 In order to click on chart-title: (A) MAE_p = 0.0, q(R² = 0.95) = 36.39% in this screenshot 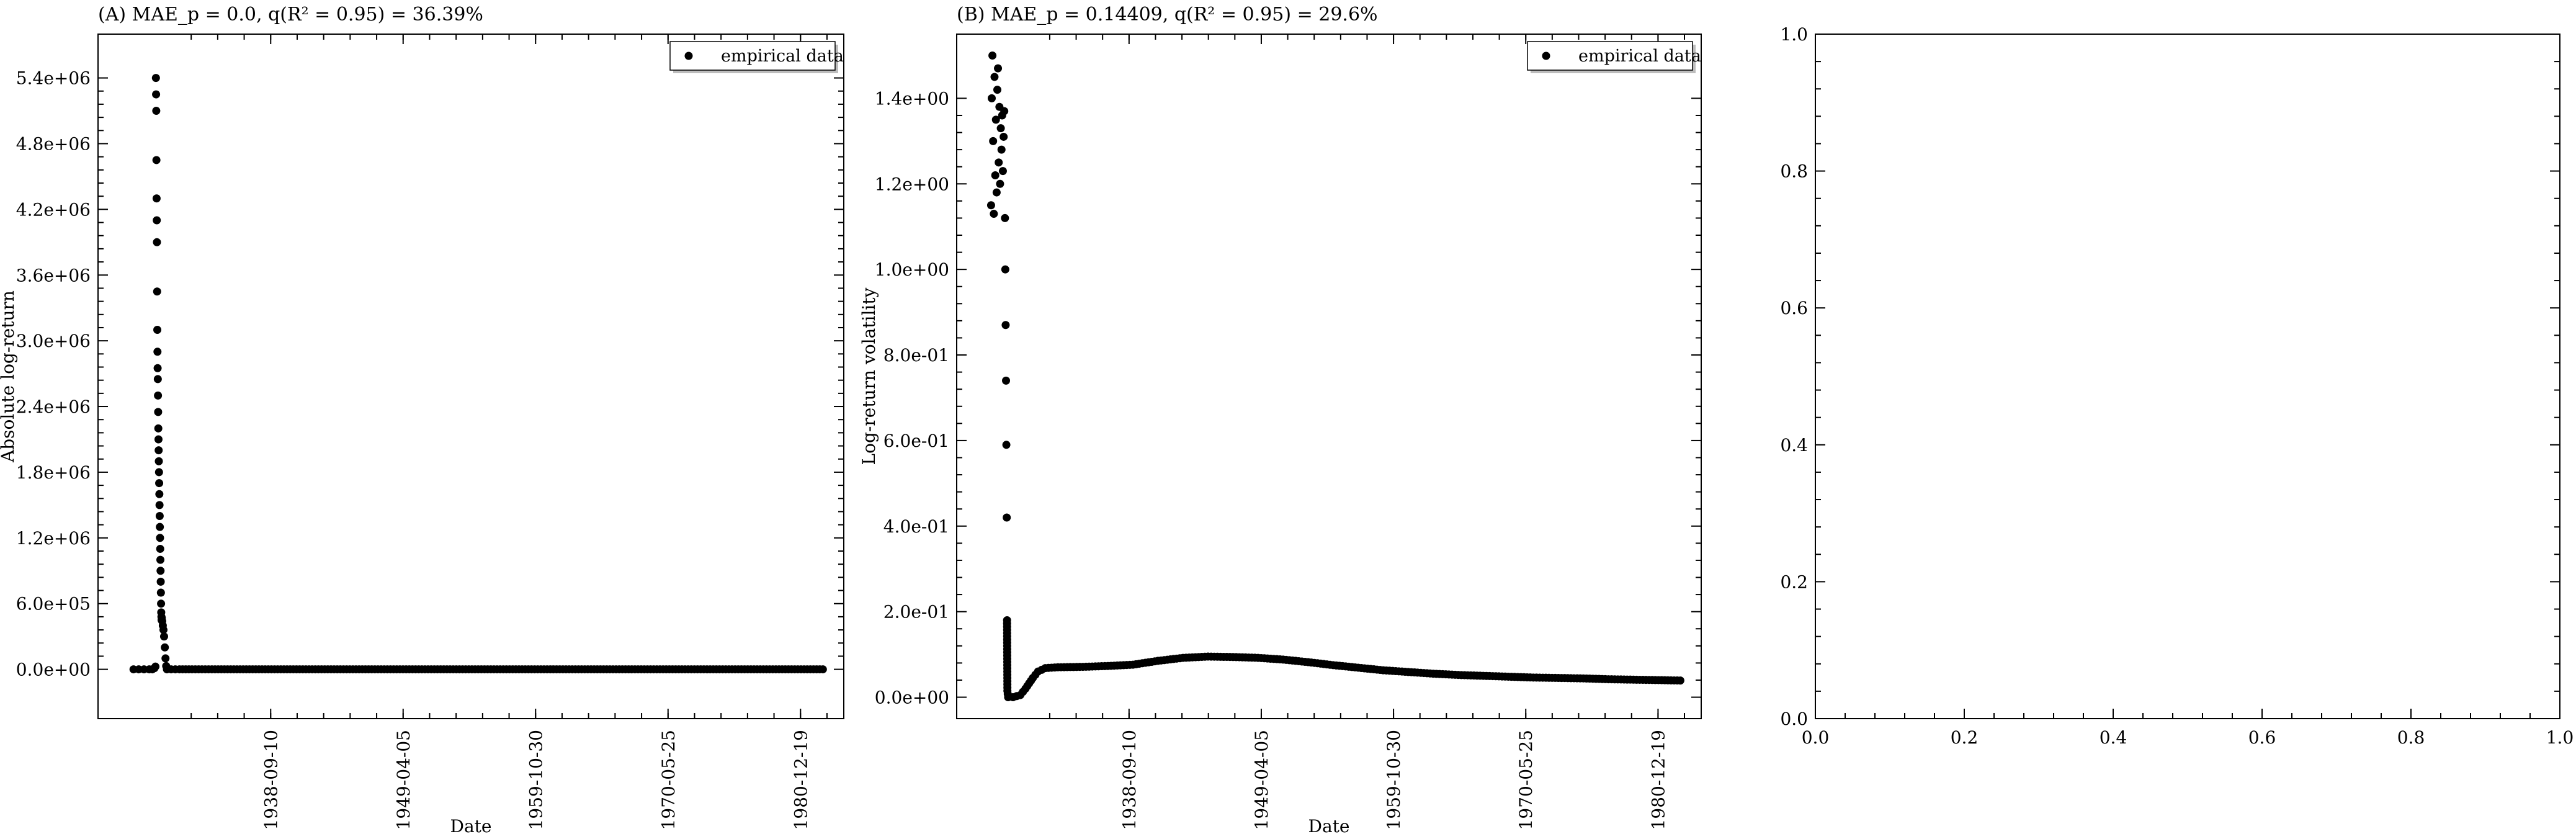, I will do `click(290, 15)`.